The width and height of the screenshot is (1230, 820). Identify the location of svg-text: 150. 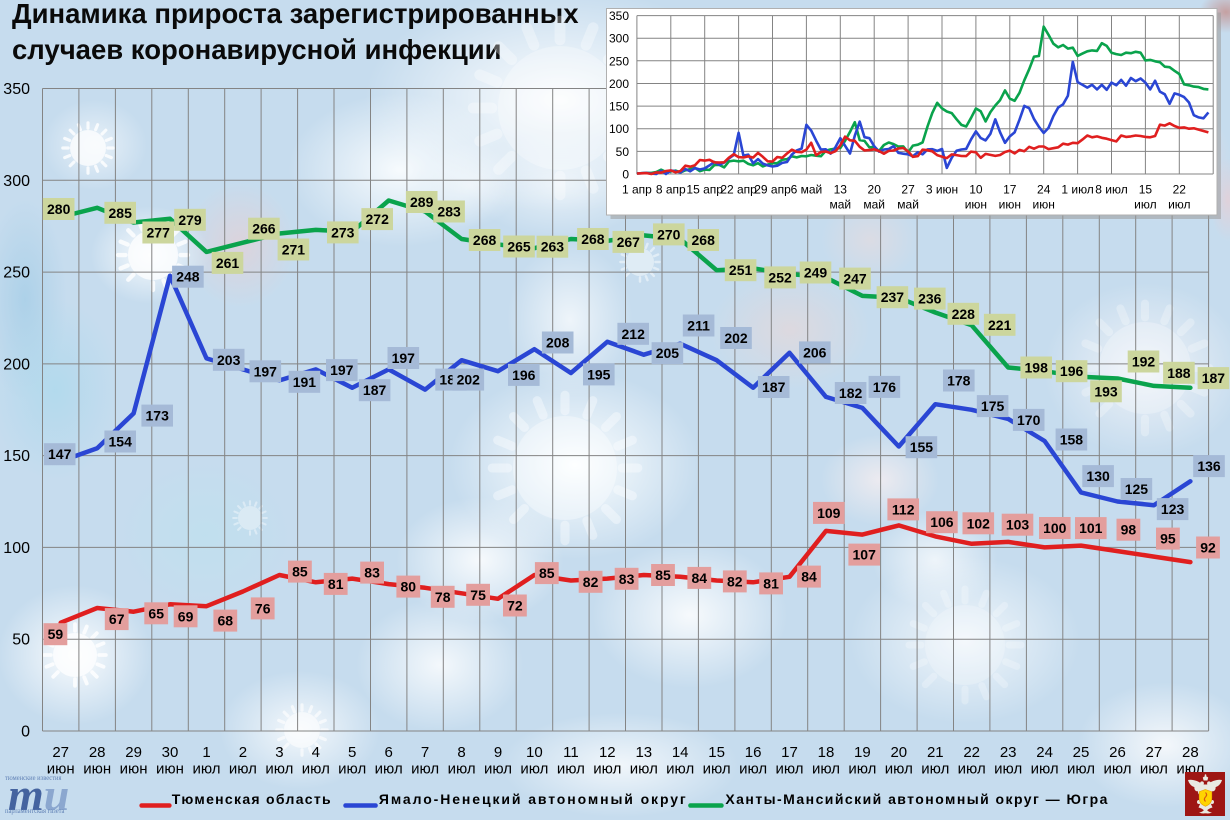
(16, 456).